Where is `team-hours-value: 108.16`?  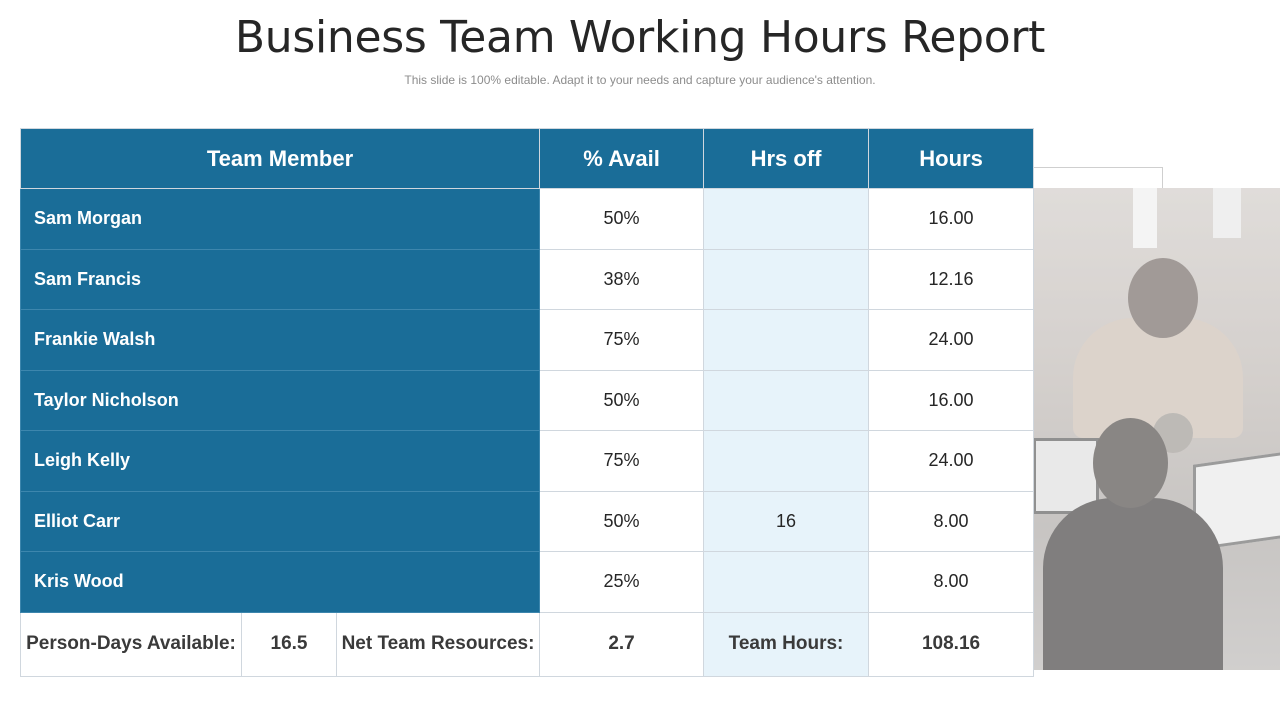 team-hours-value: 108.16 is located at coordinates (951, 644).